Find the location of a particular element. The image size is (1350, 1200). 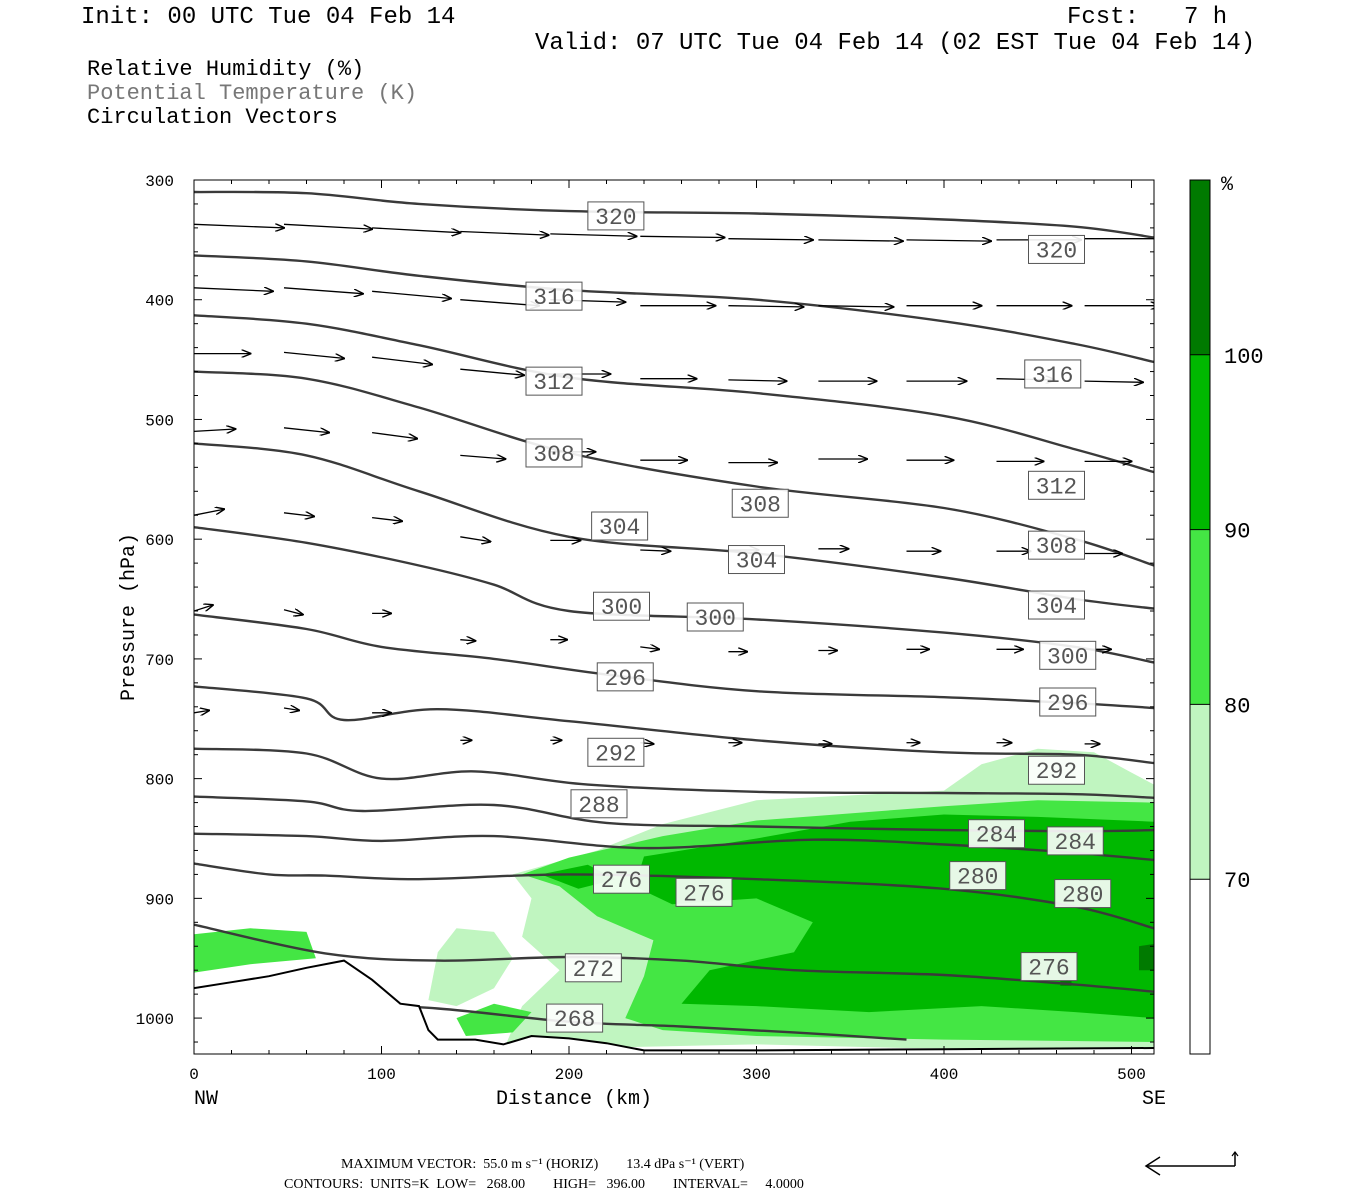

y-tick-label: 1000 is located at coordinates (155, 1020).